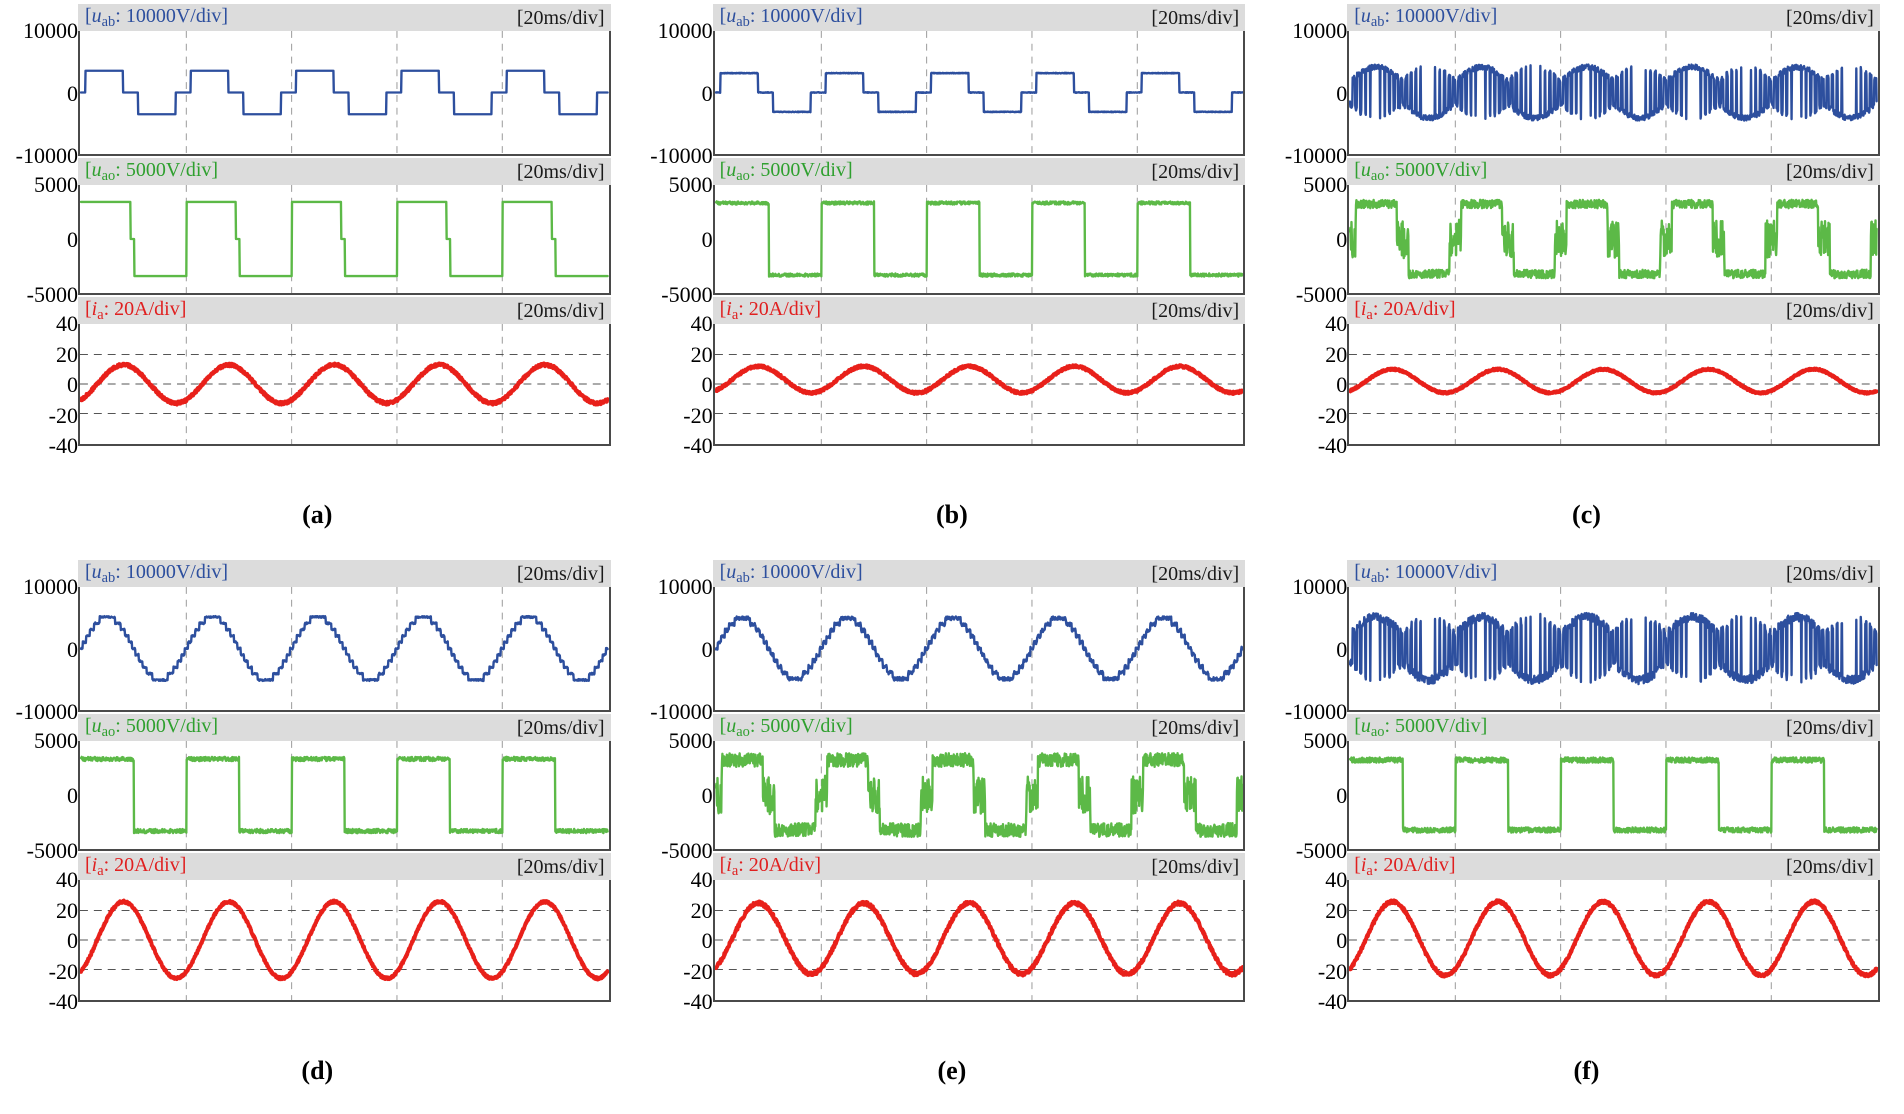  What do you see at coordinates (52, 850) in the screenshot?
I see `y-tick-label: -5000` at bounding box center [52, 850].